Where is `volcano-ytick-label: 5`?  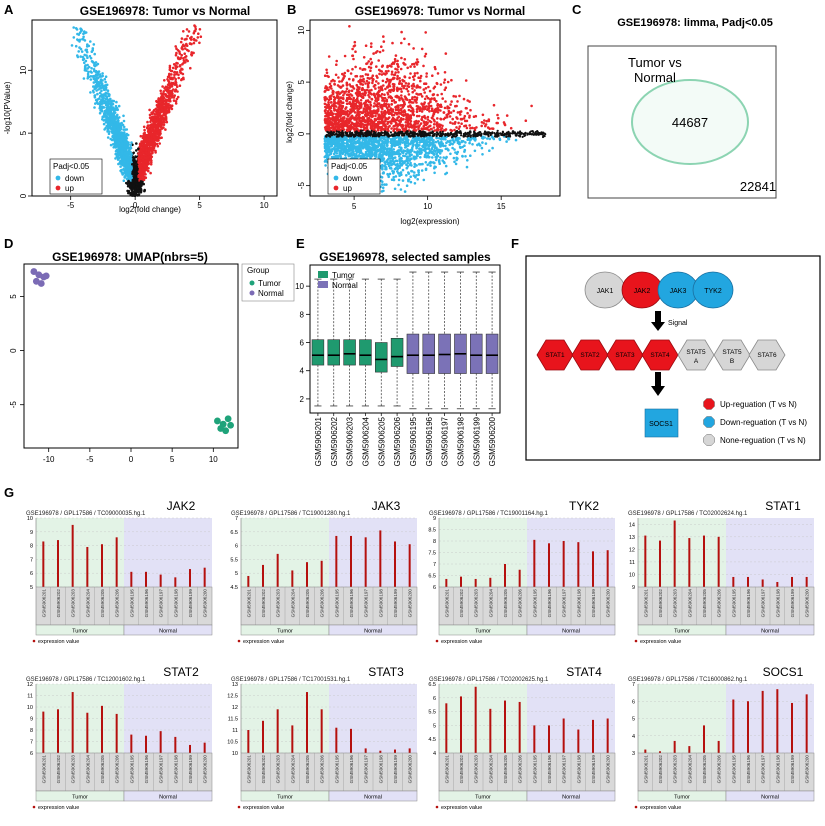 volcano-ytick-label: 5 is located at coordinates (23, 132).